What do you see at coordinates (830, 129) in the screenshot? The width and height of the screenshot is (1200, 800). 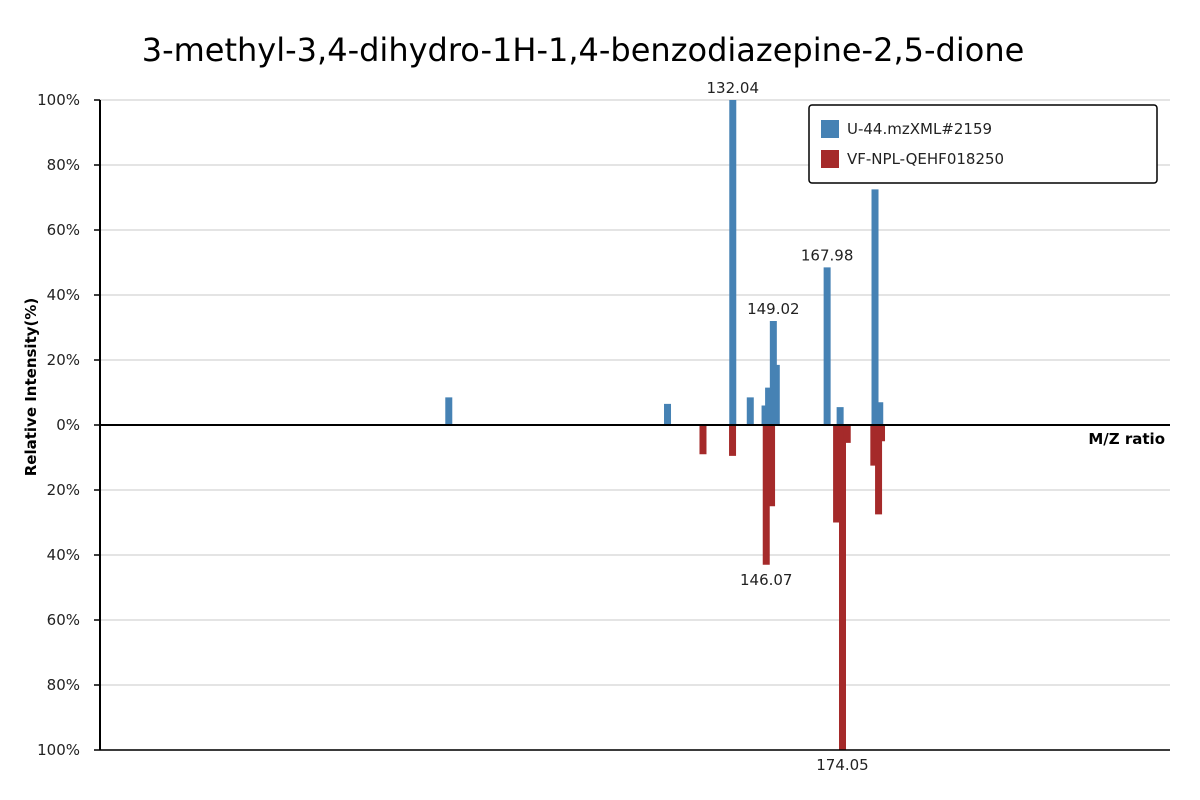 I see `legend-swatch-u44` at bounding box center [830, 129].